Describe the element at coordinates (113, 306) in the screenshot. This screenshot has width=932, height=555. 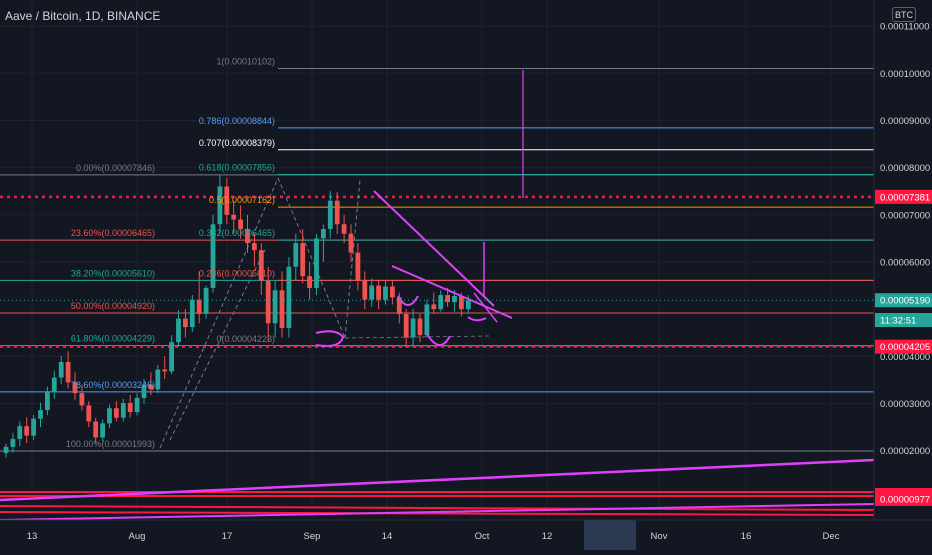
I see `fib-left-label: 50.00%(0.00004920)` at that location.